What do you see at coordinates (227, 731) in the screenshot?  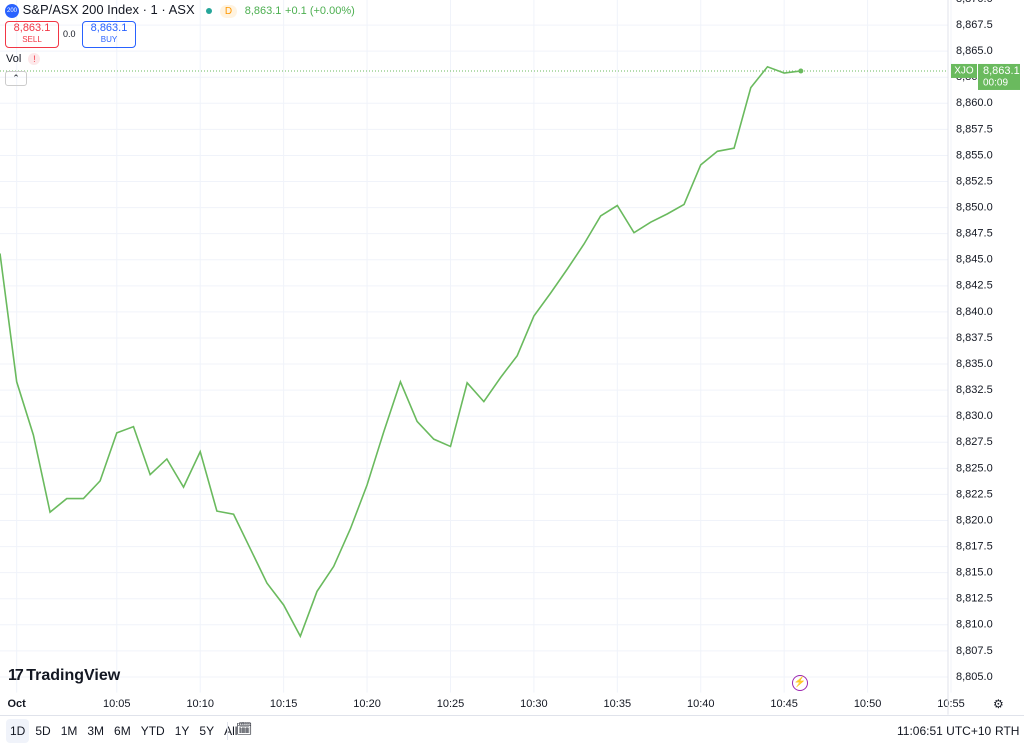 I see `divider` at bounding box center [227, 731].